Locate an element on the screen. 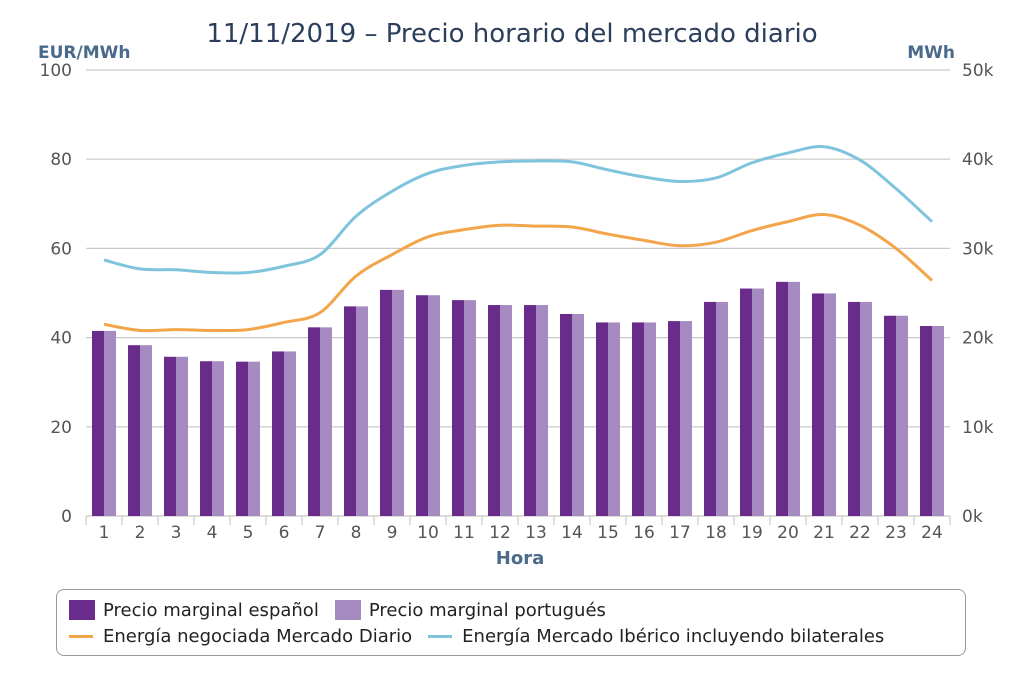 This screenshot has height=683, width=1024. left-tick-label: 40 is located at coordinates (61, 339).